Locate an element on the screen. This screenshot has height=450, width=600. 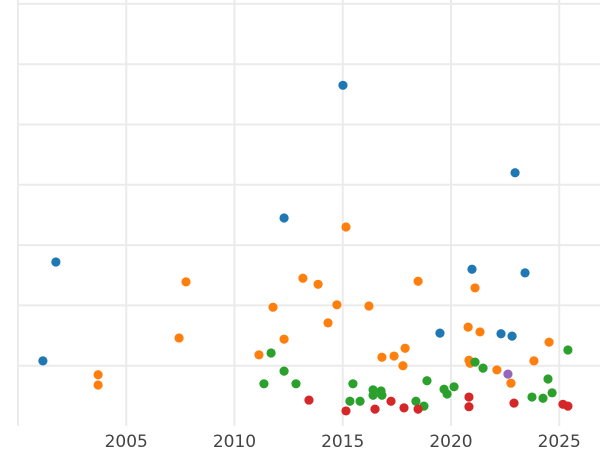
x-tick-label: 2025 is located at coordinates (559, 441).